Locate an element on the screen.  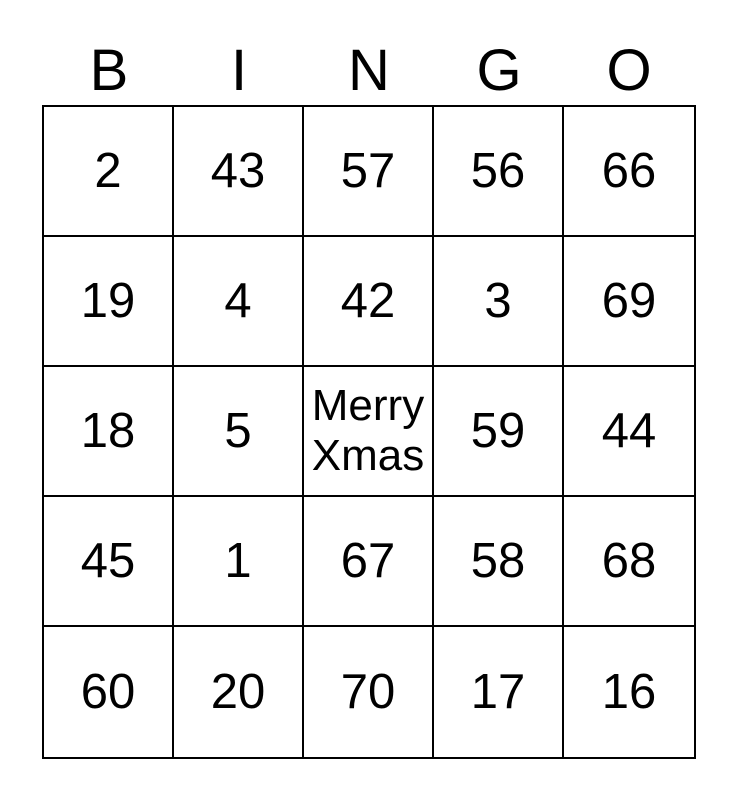
bingo-cell-r4c2: 1 is located at coordinates (239, 562).